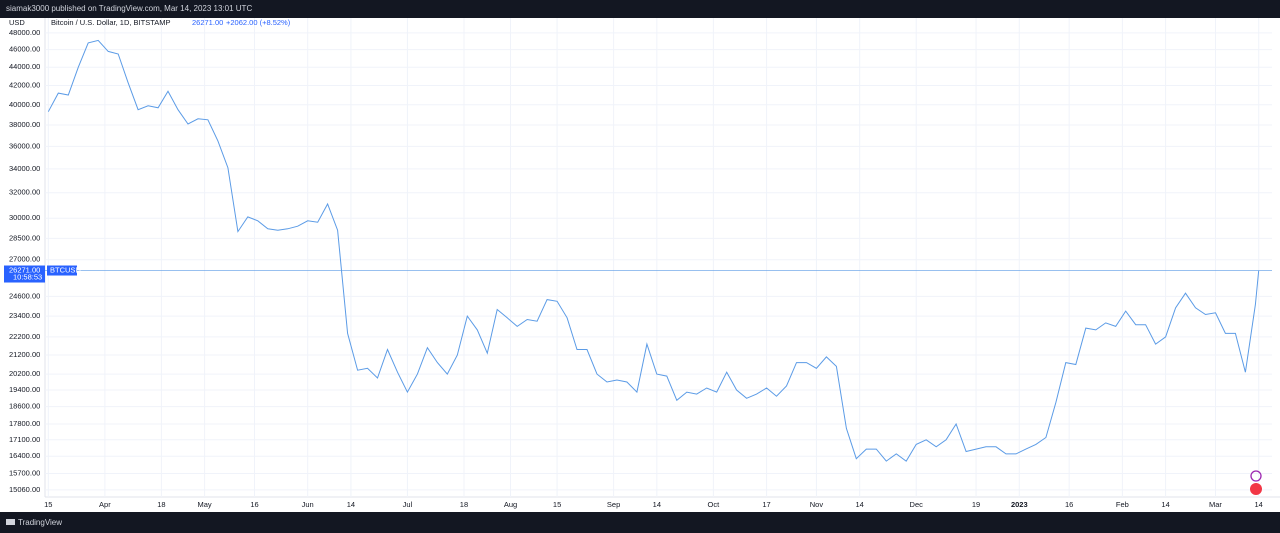 The image size is (1280, 533). Describe the element at coordinates (24, 295) in the screenshot. I see `y-tick-label: 24600.00` at that location.